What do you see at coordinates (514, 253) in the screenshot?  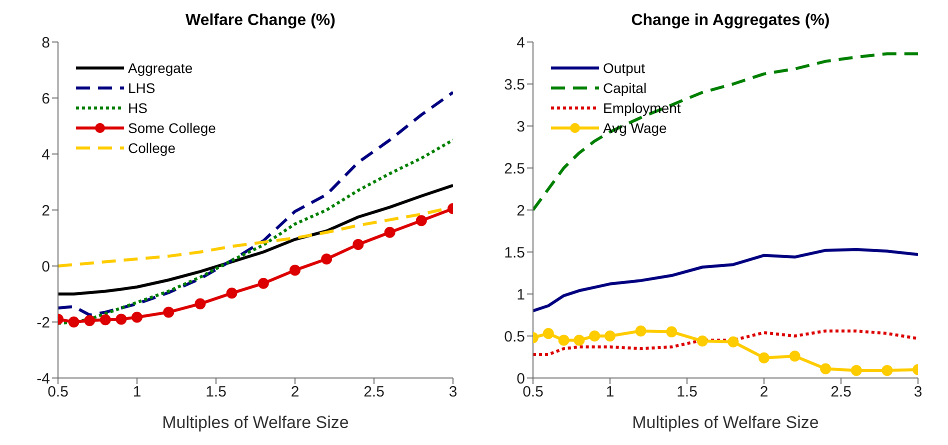 I see `y-tick-label: 1.5` at bounding box center [514, 253].